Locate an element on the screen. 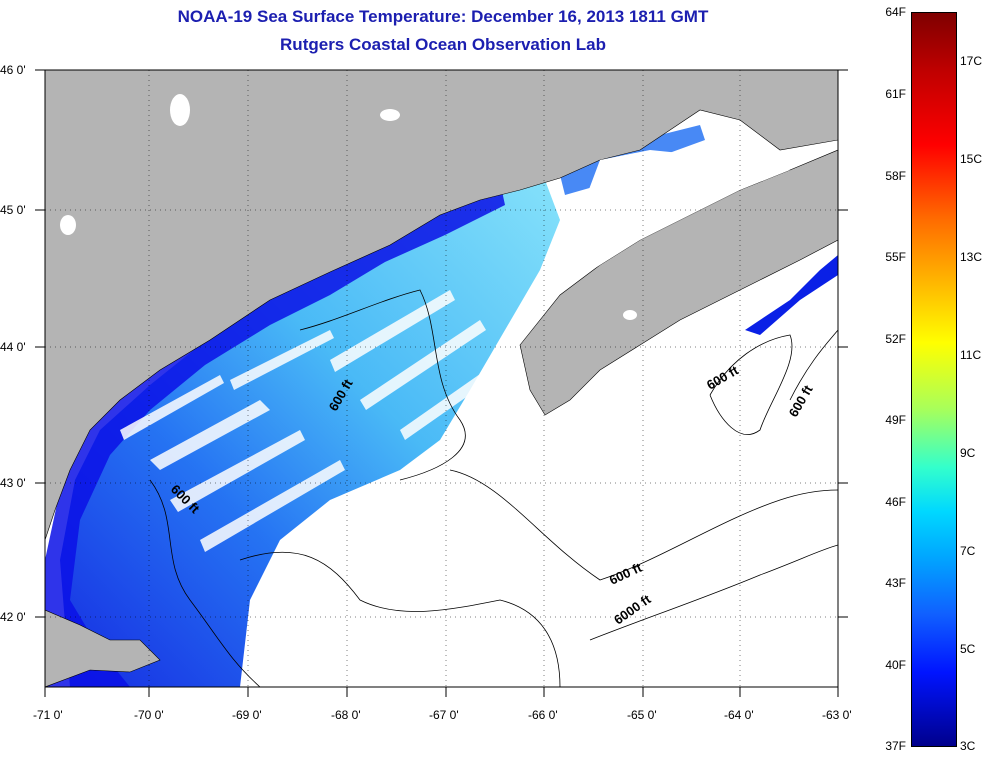 The height and width of the screenshot is (761, 984). lon-label: -65 0' is located at coordinates (642, 715).